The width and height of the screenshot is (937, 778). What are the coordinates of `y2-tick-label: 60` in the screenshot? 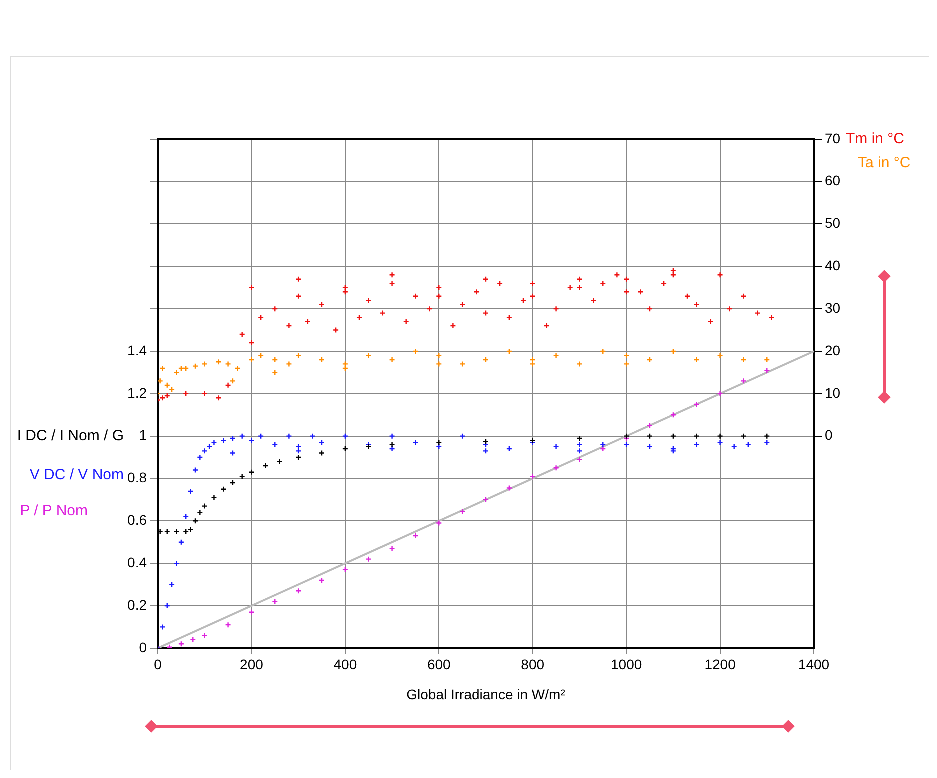 It's located at (833, 180).